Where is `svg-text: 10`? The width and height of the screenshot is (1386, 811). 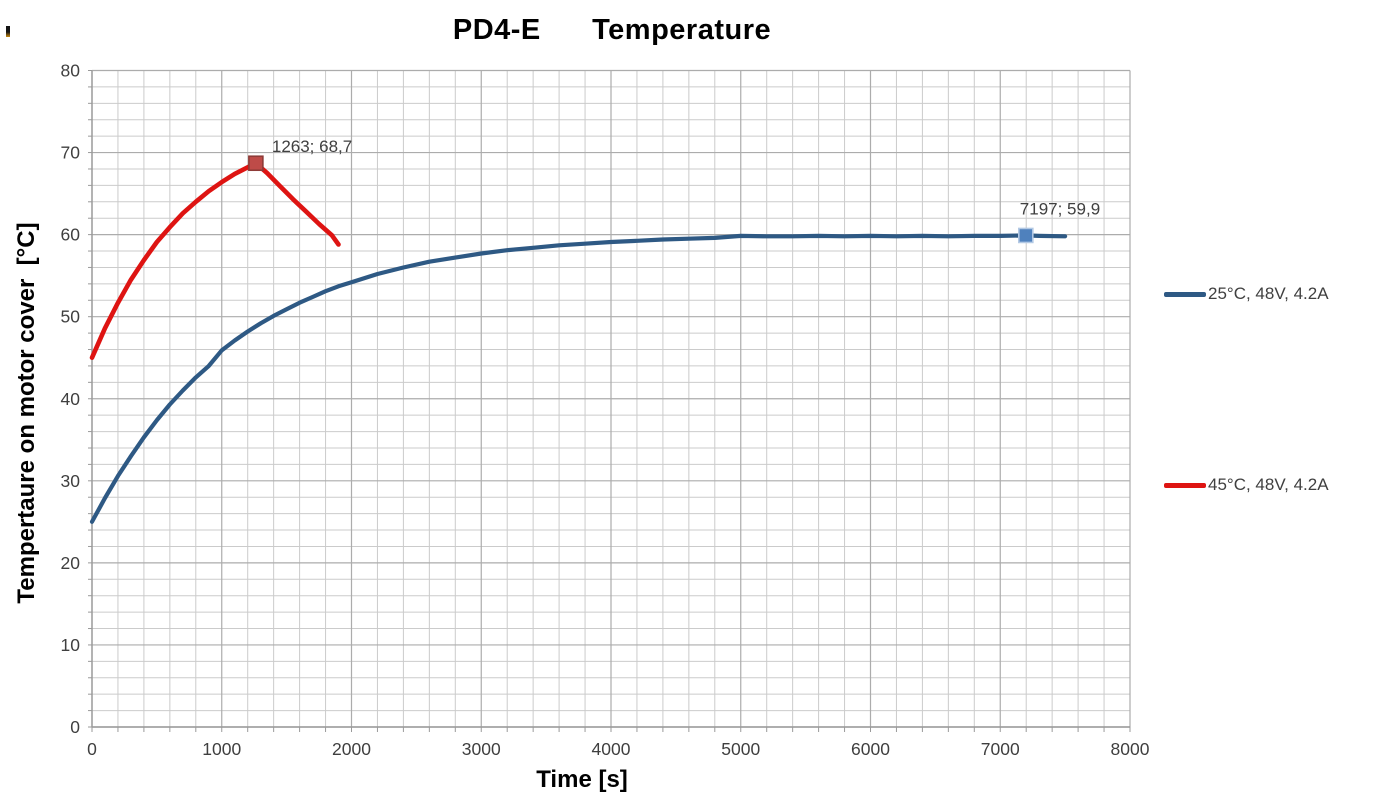
svg-text: 10 is located at coordinates (71, 645).